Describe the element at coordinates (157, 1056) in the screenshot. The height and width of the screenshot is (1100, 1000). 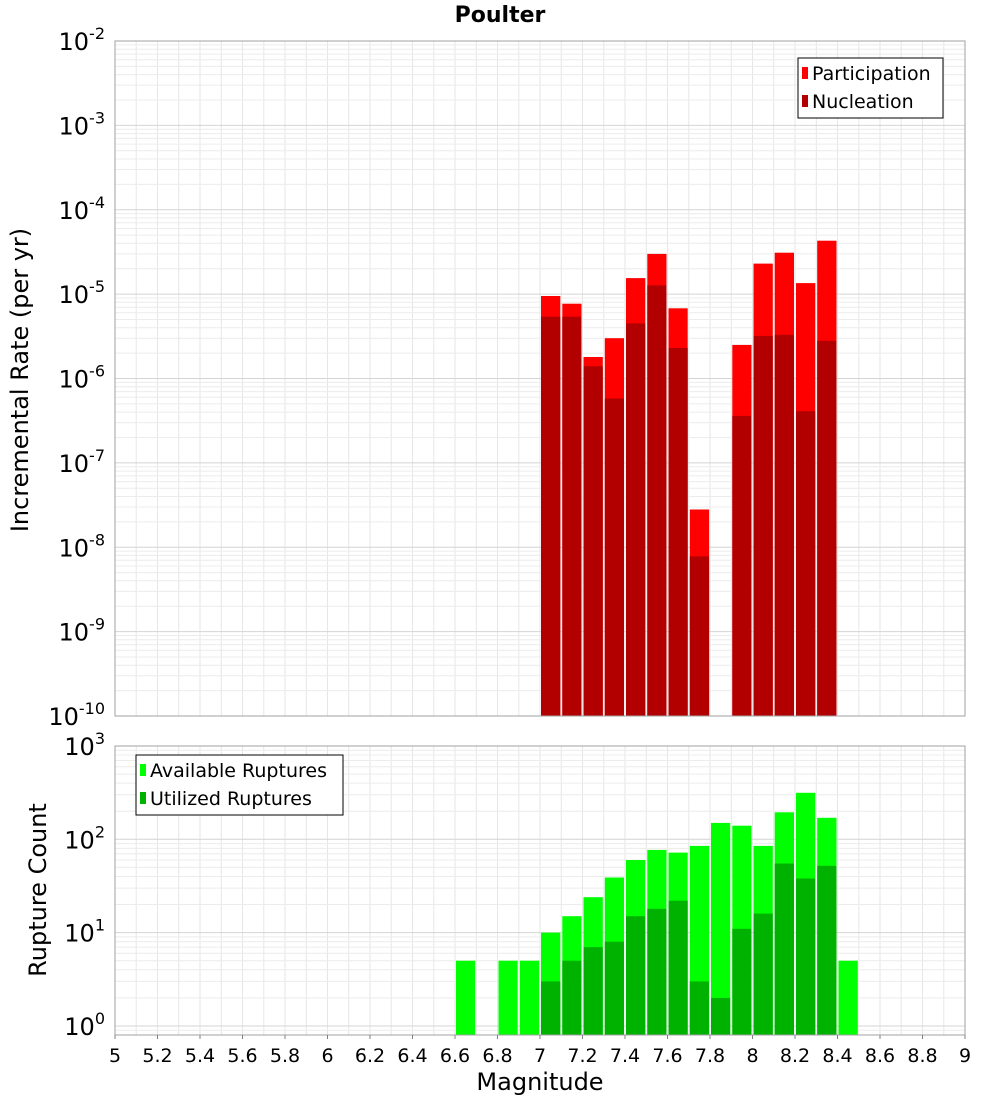
I see `x-tick-label: 5.2` at that location.